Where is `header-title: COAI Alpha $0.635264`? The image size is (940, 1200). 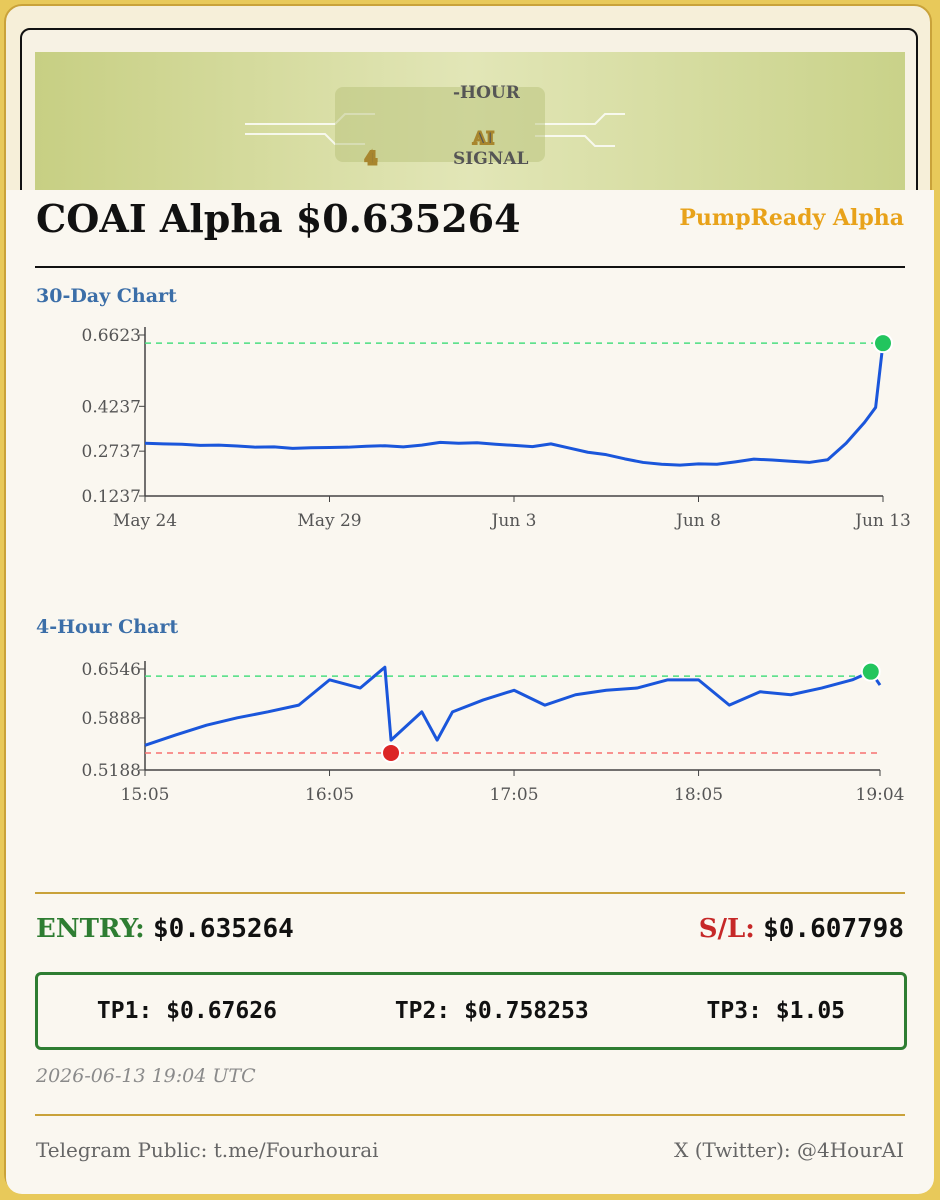
header-title: COAI Alpha $0.635264 is located at coordinates (278, 218).